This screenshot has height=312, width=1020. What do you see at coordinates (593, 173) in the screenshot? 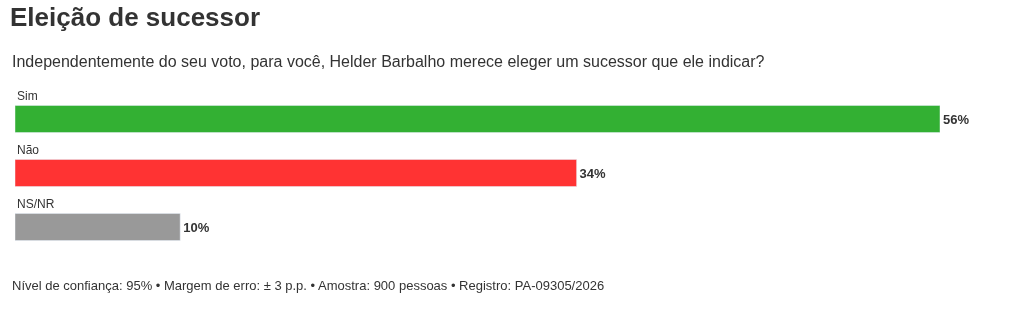
I see `data-label: 34%` at bounding box center [593, 173].